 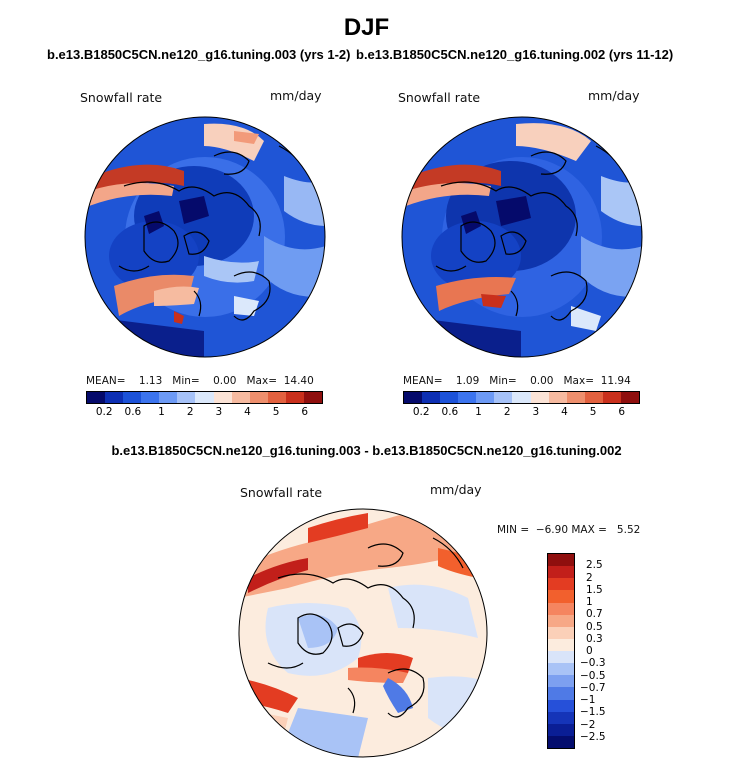 What do you see at coordinates (204, 413) in the screenshot?
I see `panel-left-colorbar-labels: 0.2 0.6 1 2 3 4 5 6` at bounding box center [204, 413].